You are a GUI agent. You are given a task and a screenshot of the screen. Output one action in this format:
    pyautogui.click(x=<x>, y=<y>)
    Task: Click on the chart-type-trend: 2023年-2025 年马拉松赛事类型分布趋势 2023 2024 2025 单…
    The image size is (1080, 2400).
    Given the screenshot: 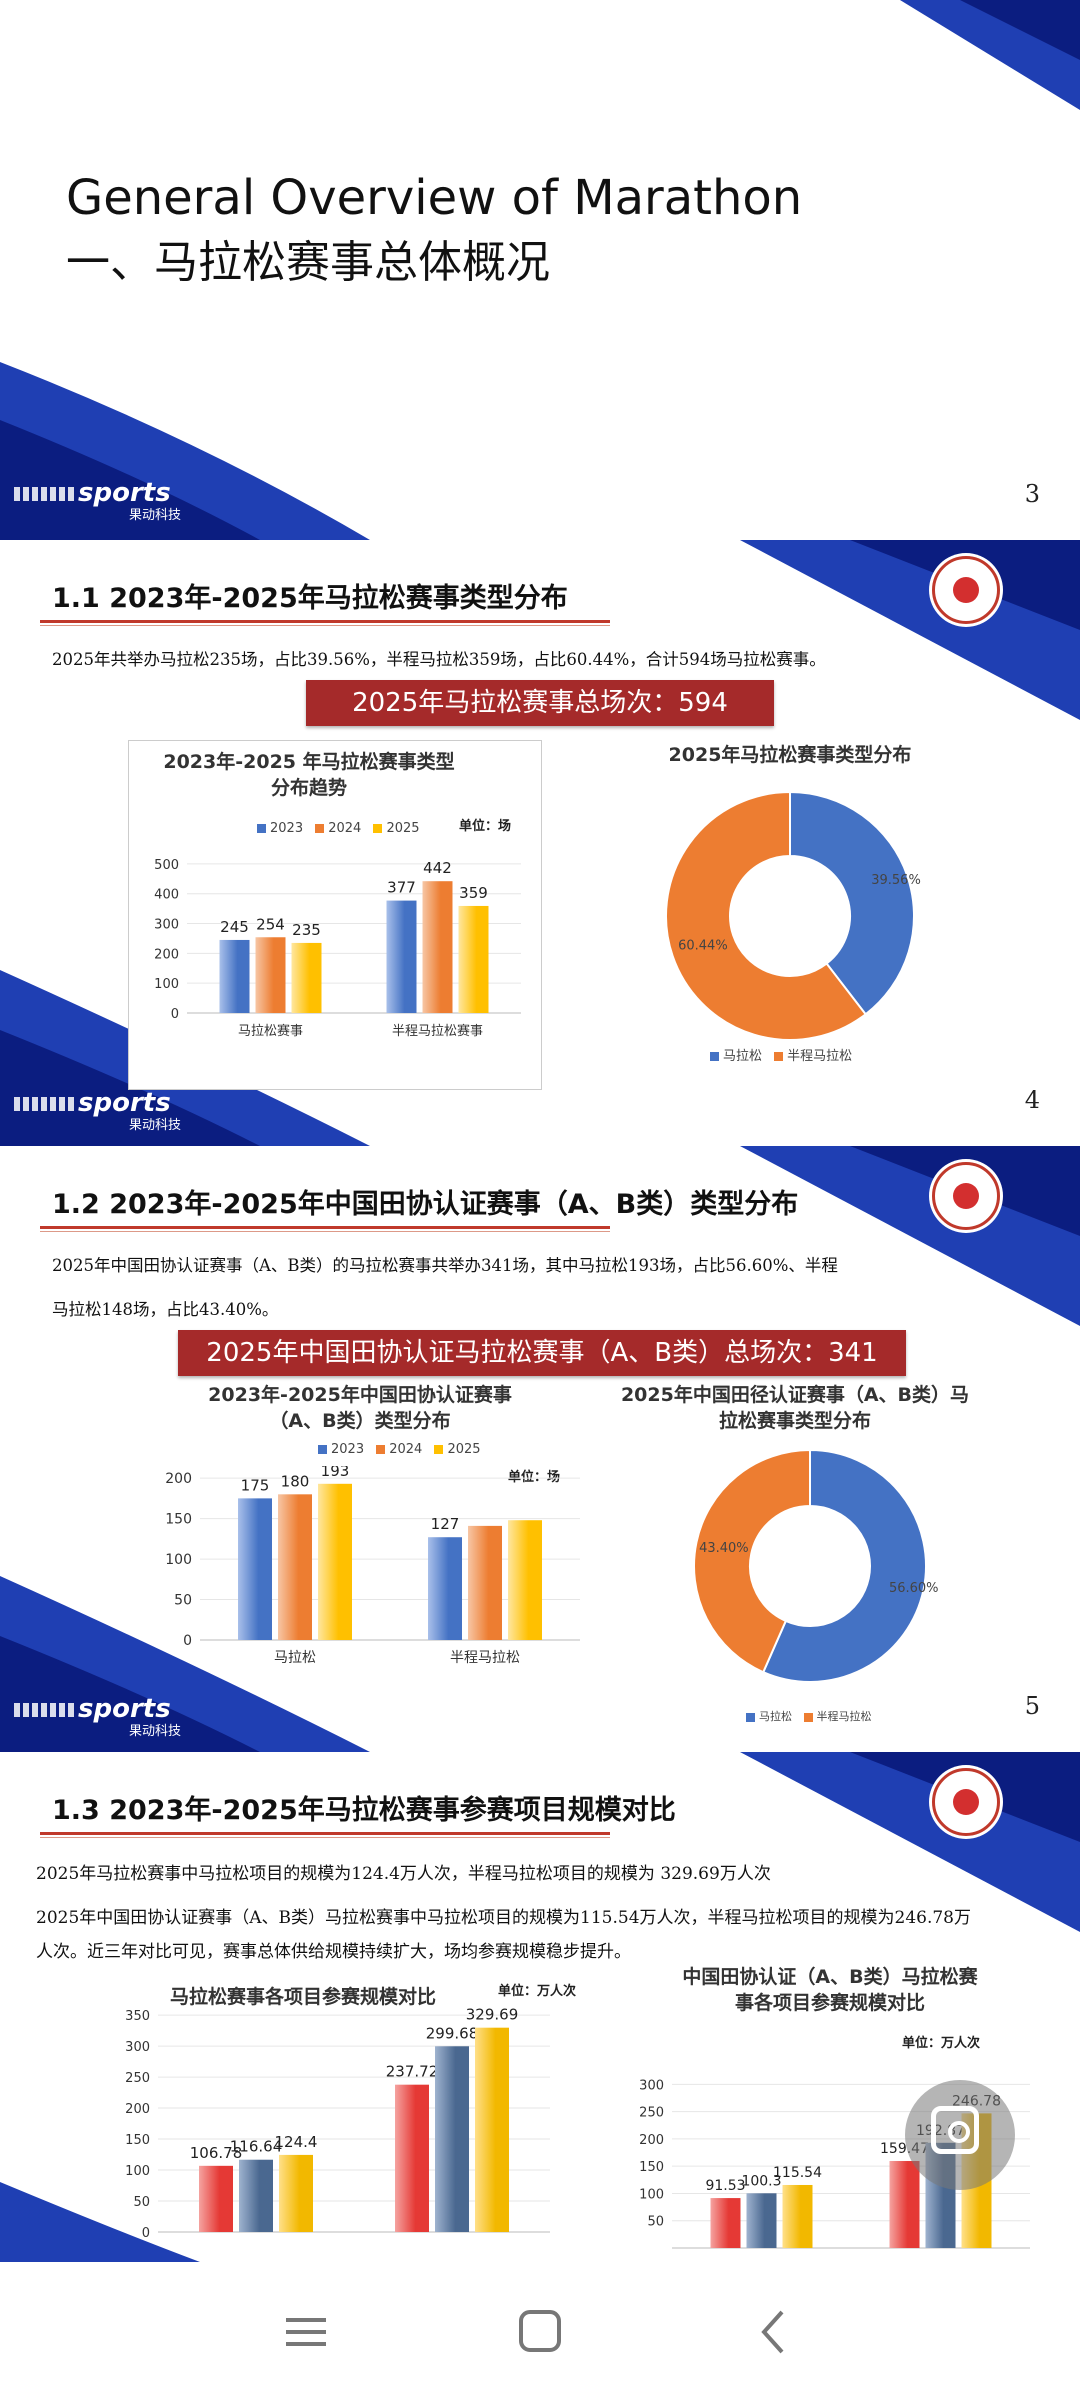 What is the action you would take?
    pyautogui.click(x=335, y=915)
    